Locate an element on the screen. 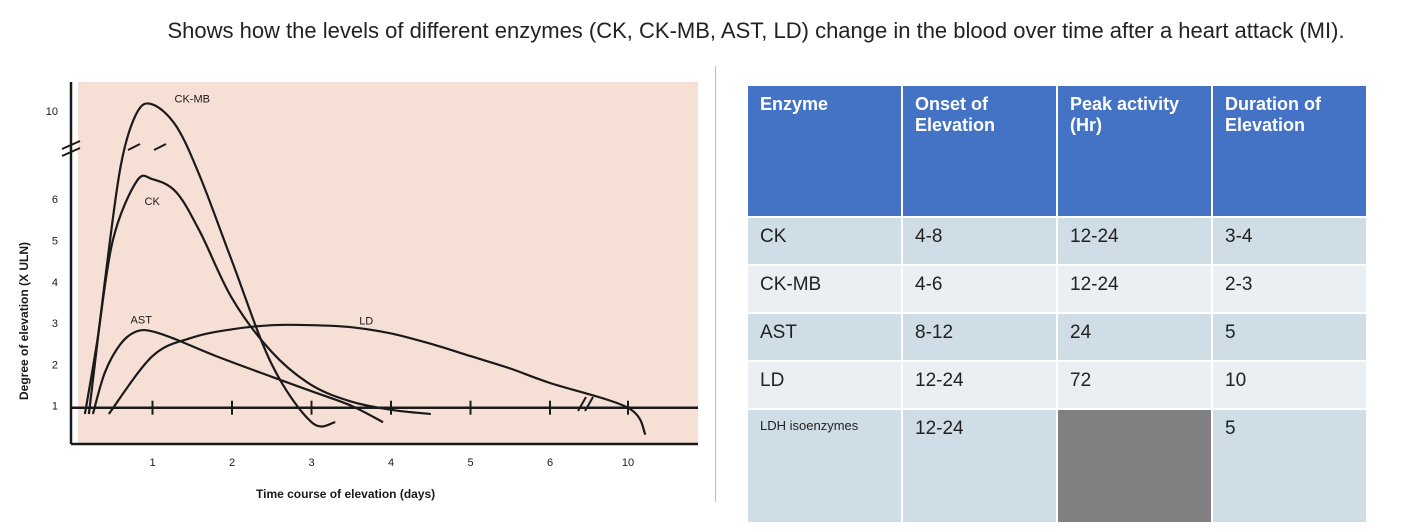 The image size is (1402, 532). series-line-ld is located at coordinates (377, 379).